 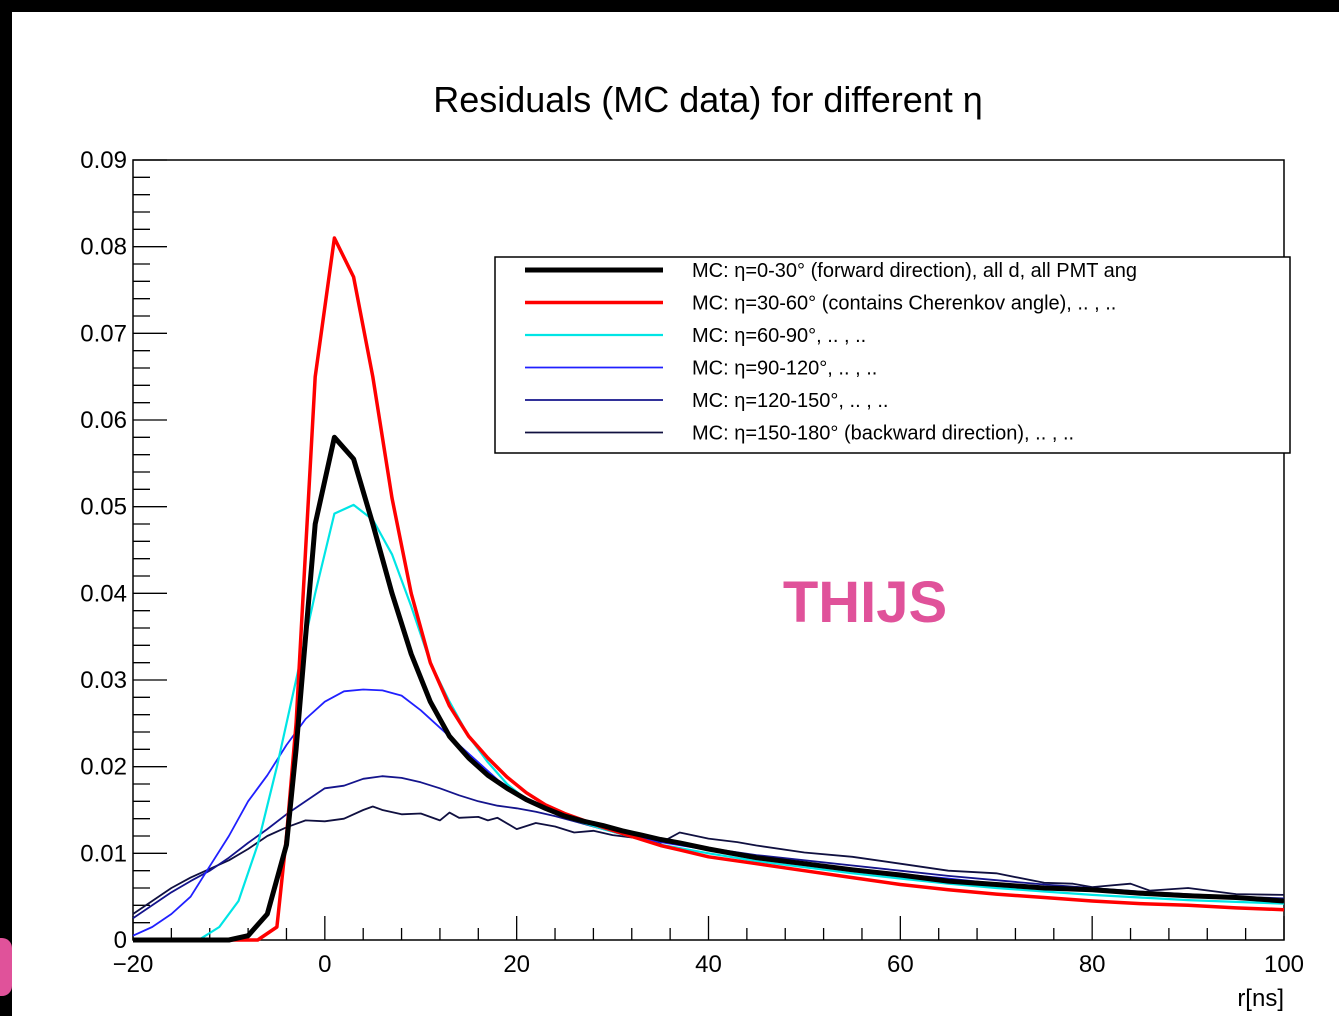 What do you see at coordinates (103, 680) in the screenshot?
I see `y-tick-label: 0.03` at bounding box center [103, 680].